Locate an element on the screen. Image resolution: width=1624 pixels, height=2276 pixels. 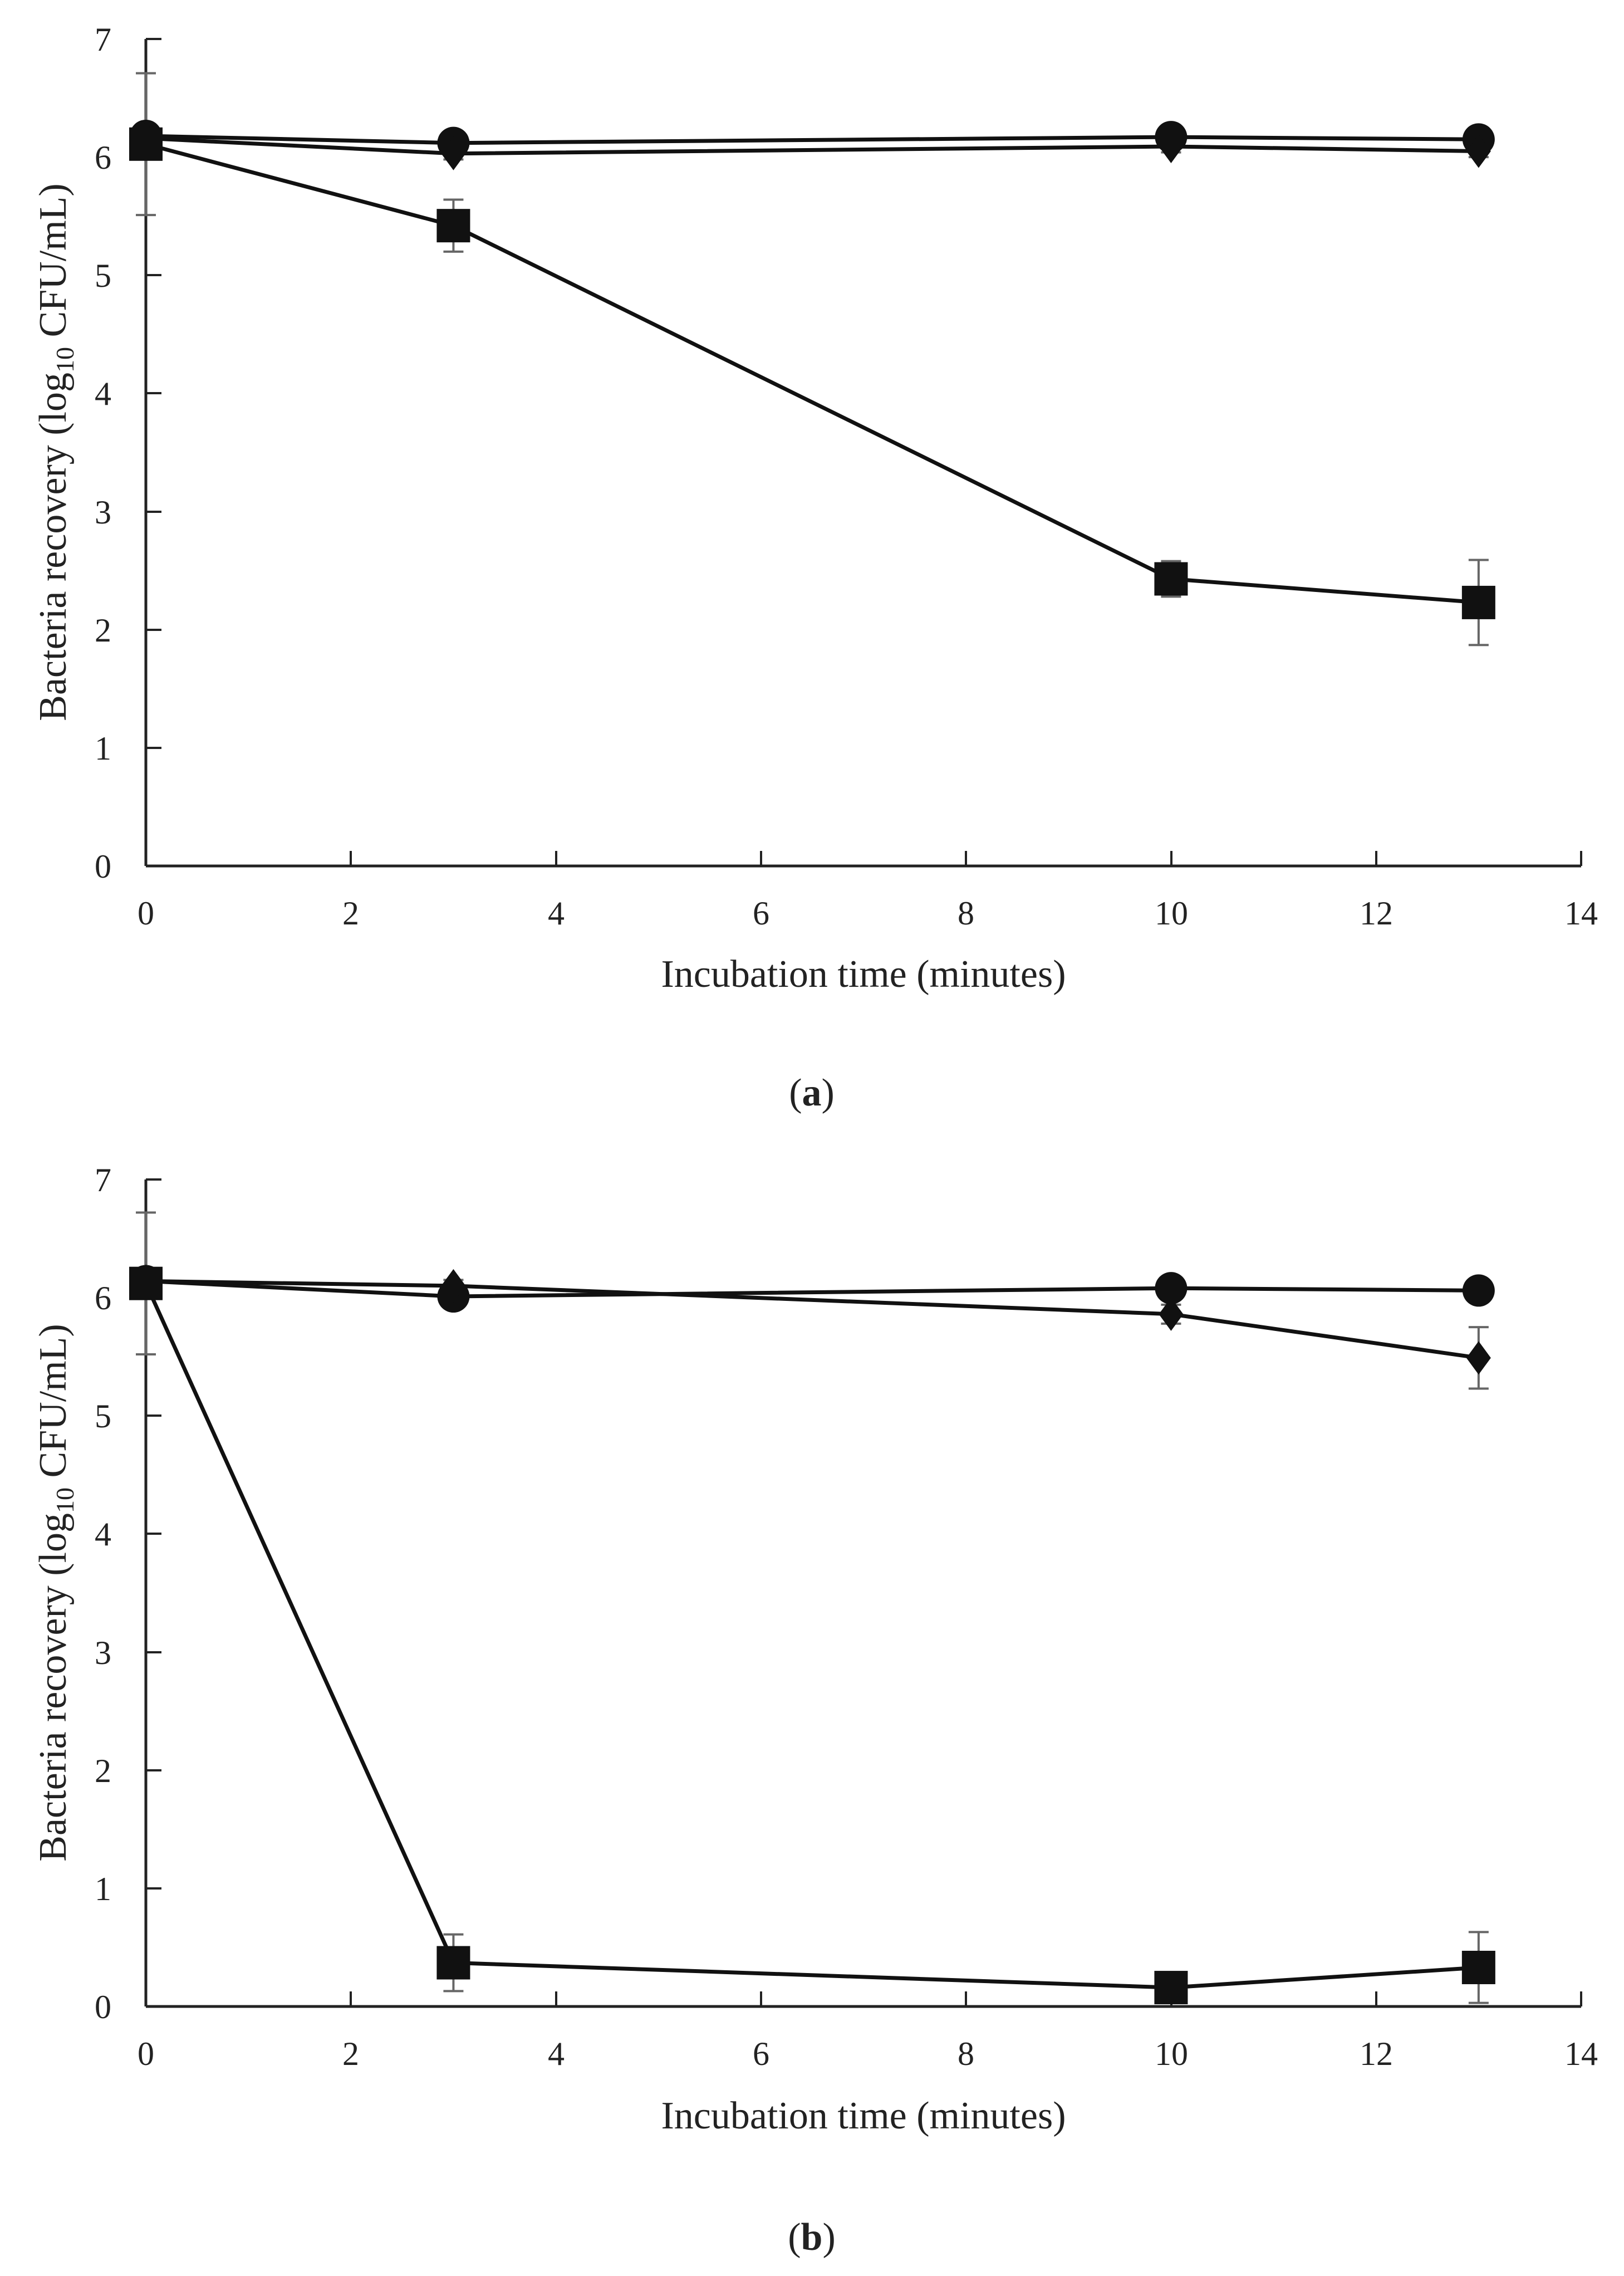
panel-letter: b is located at coordinates (812, 2237).